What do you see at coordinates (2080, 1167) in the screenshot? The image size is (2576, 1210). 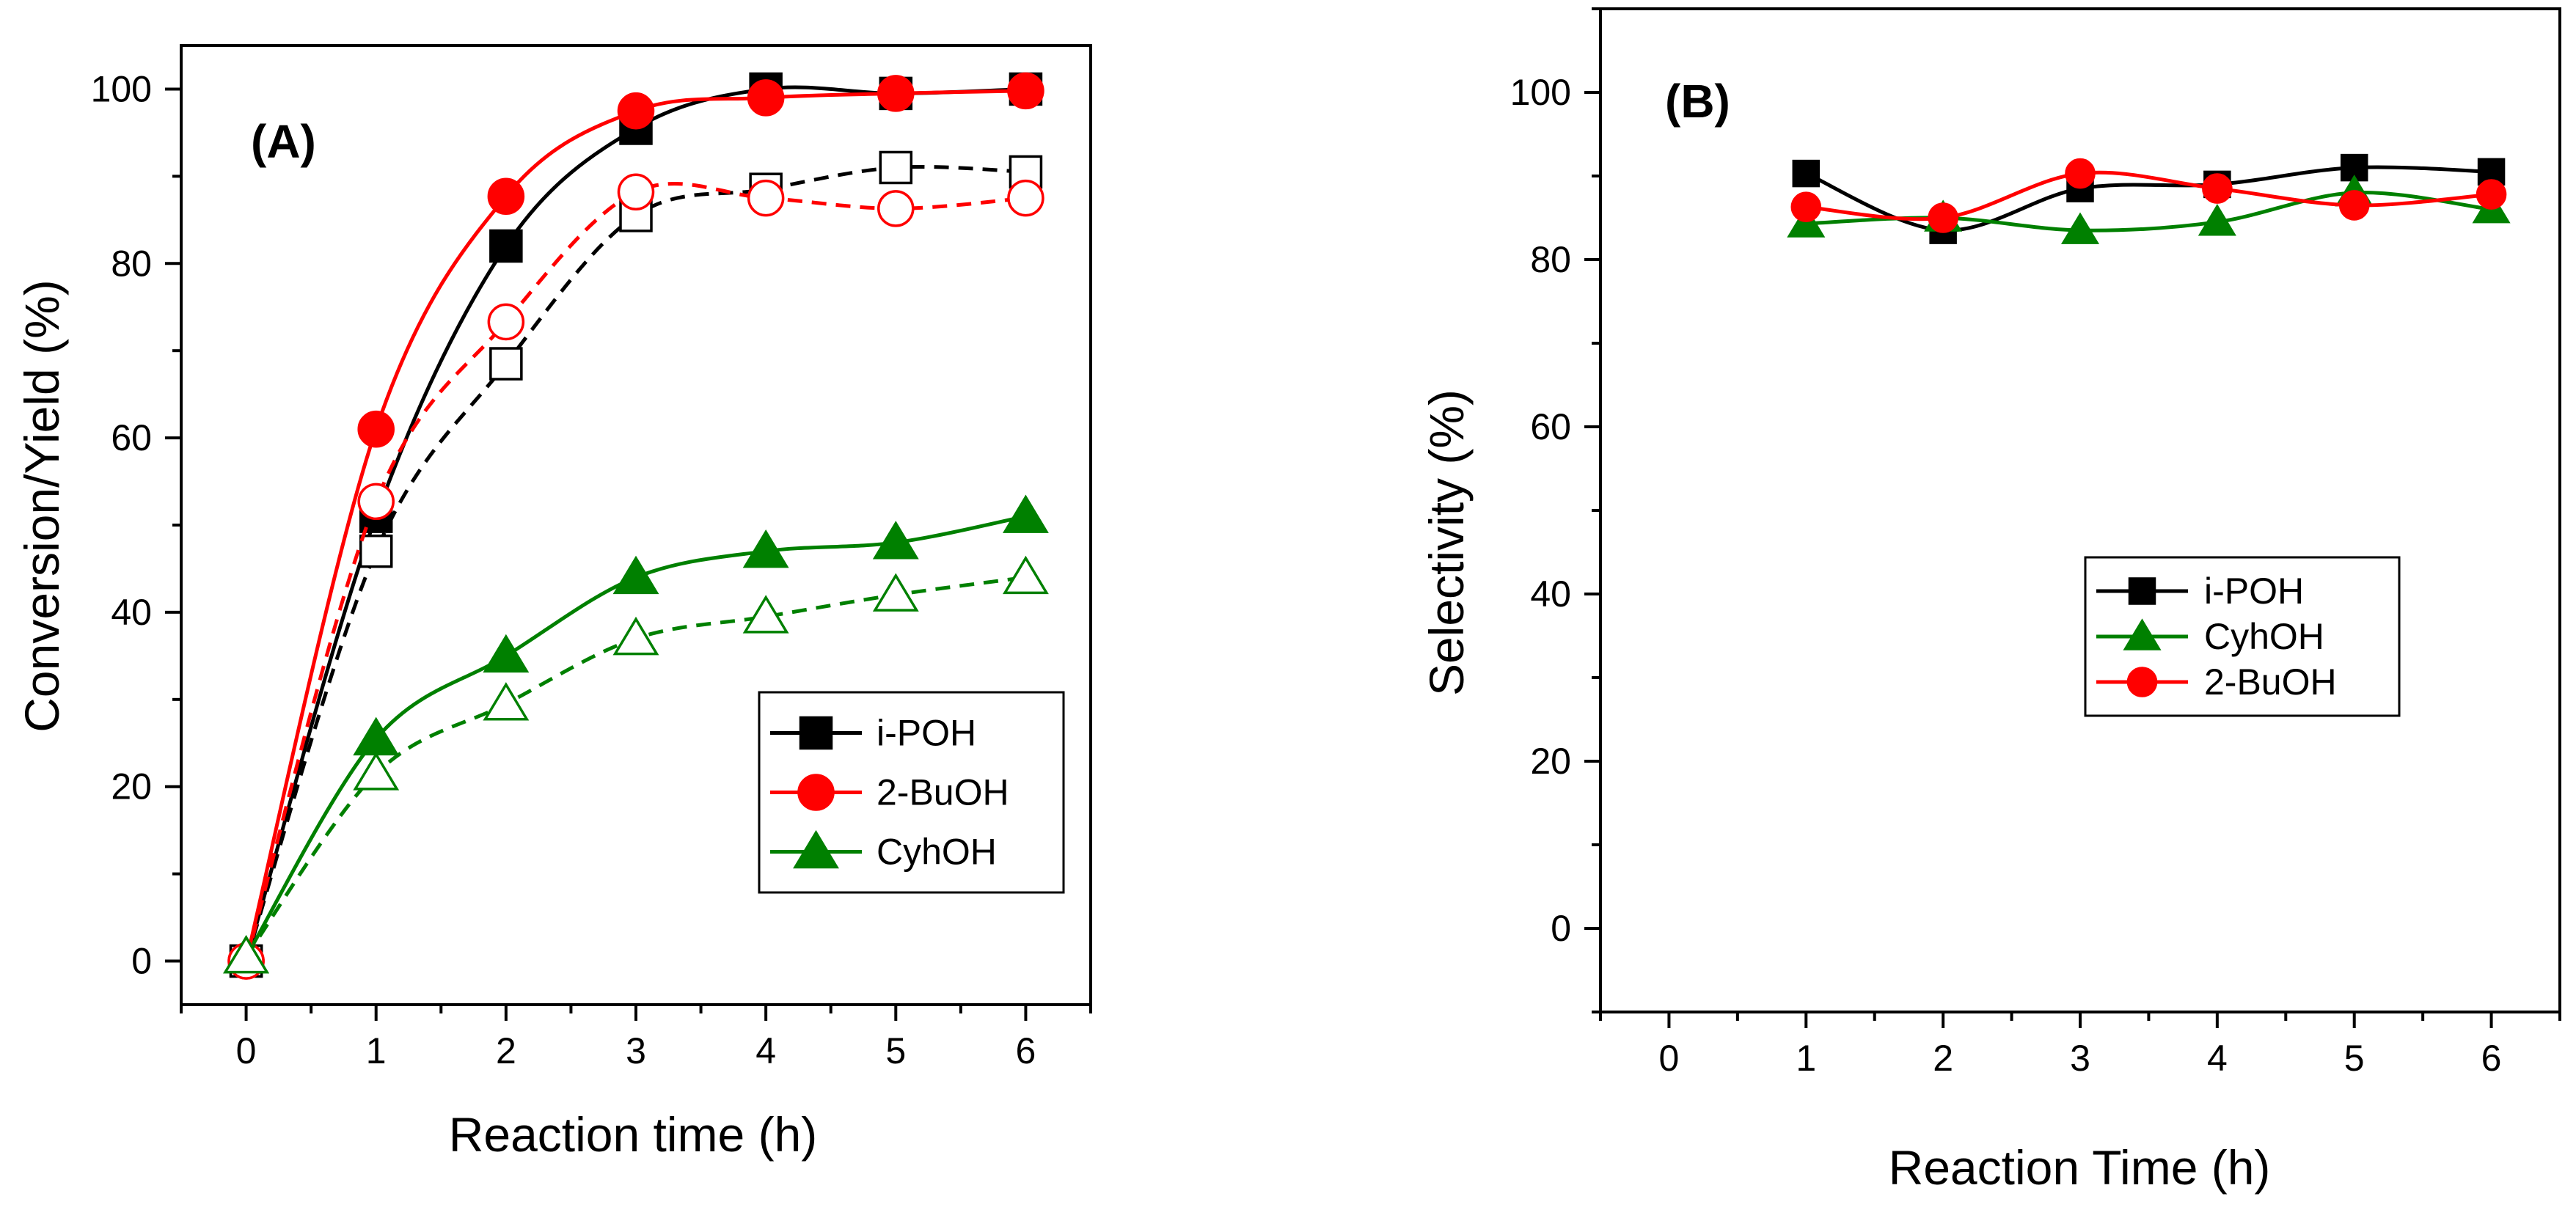 I see `chart-b-x-axis-title: Reaction Time (h)` at bounding box center [2080, 1167].